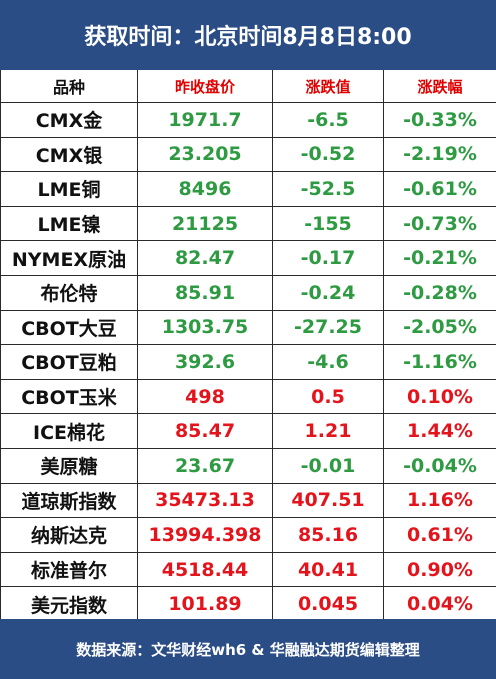 The height and width of the screenshot is (679, 496). Describe the element at coordinates (205, 431) in the screenshot. I see `prev-close-value: 85.47` at that location.